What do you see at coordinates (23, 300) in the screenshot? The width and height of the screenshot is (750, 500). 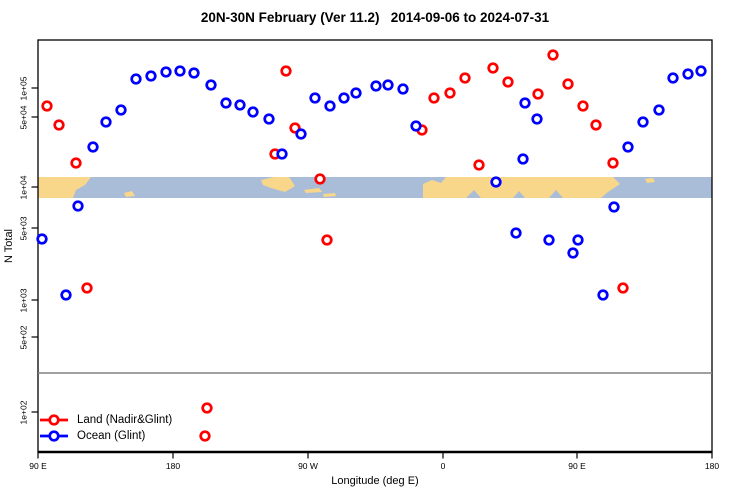 I see `y-tick-label: 1e+03` at bounding box center [23, 300].